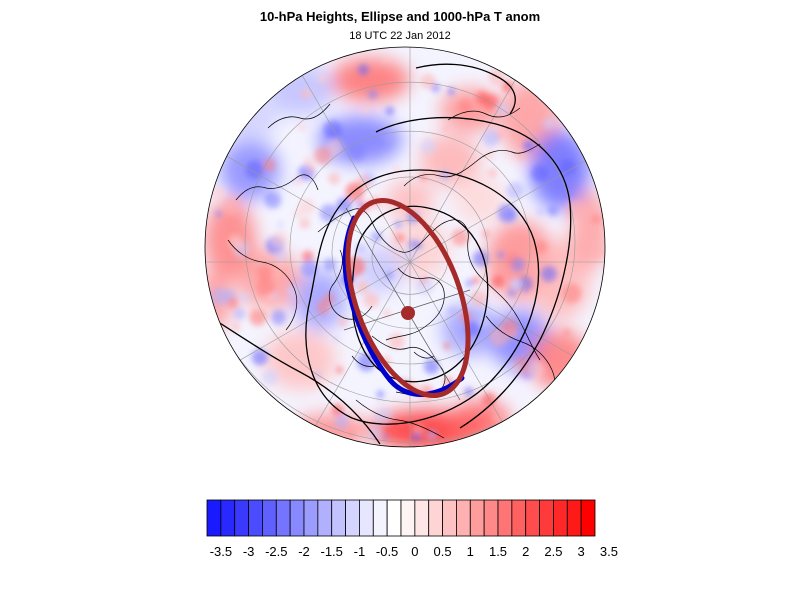  What do you see at coordinates (276, 551) in the screenshot?
I see `colorbar-label: -2.5` at bounding box center [276, 551].